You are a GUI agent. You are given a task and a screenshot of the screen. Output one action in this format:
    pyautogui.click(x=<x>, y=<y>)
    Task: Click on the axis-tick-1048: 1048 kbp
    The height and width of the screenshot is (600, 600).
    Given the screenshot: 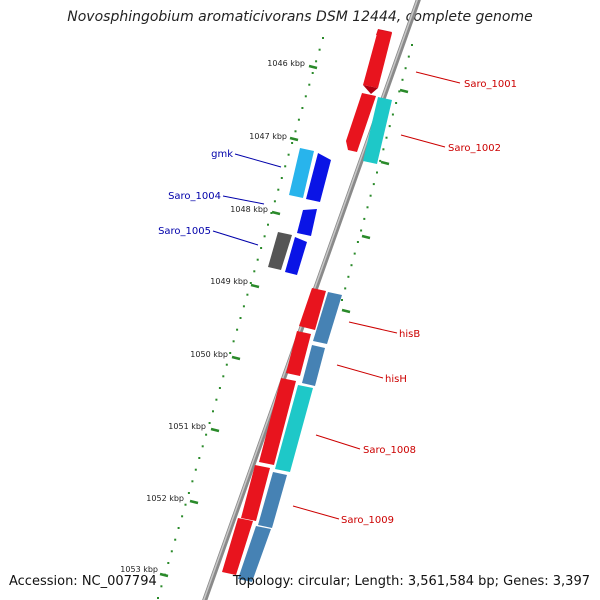 What is the action you would take?
    pyautogui.click(x=255, y=210)
    